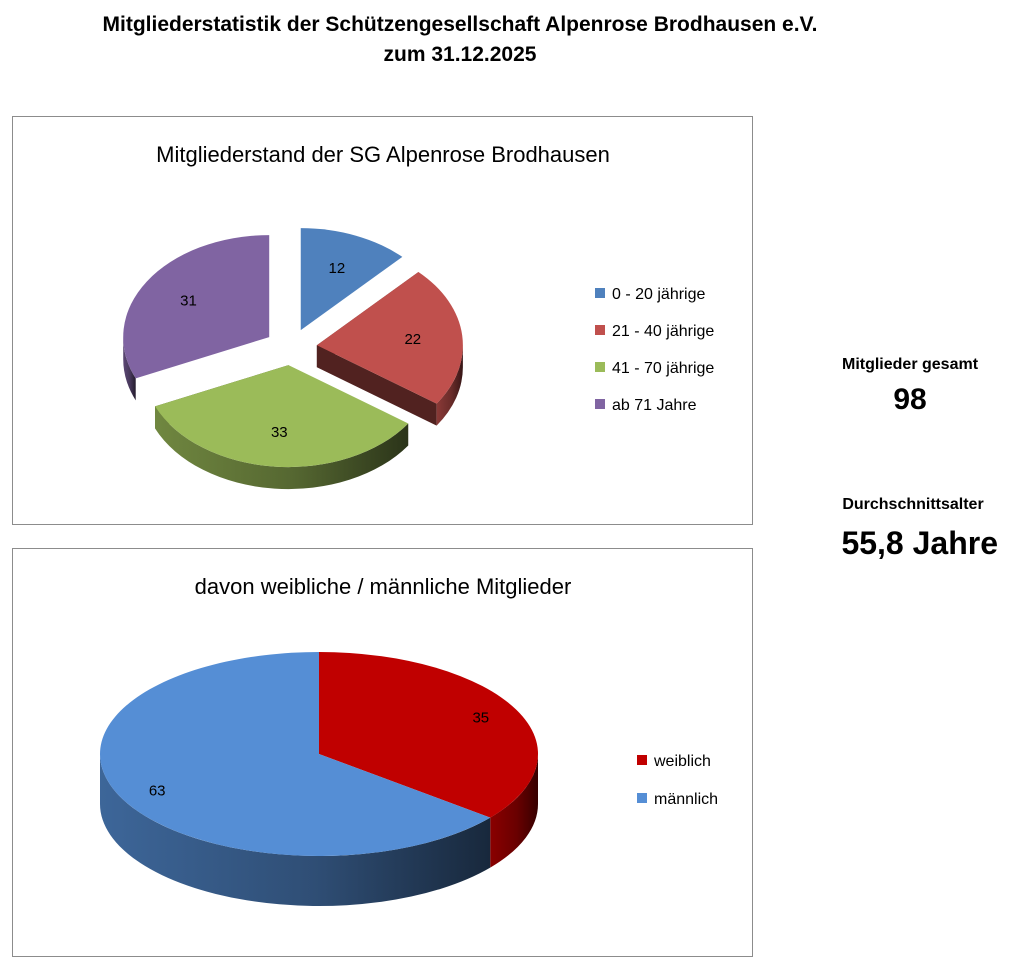 Image resolution: width=1024 pixels, height=974 pixels. What do you see at coordinates (663, 331) in the screenshot?
I see `age-legend-label-21-40-jaehrige: 21 - 40 jährige` at bounding box center [663, 331].